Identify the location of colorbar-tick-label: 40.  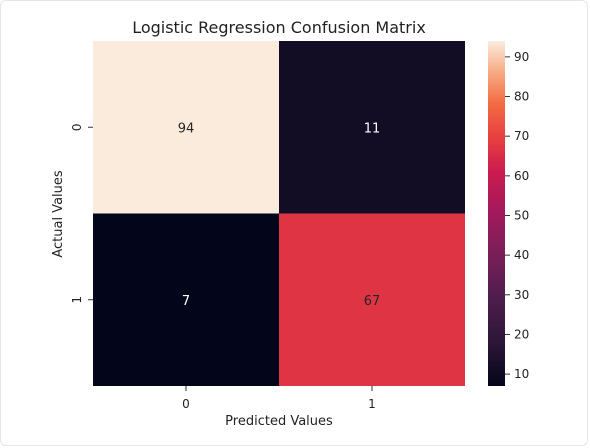
(521, 255).